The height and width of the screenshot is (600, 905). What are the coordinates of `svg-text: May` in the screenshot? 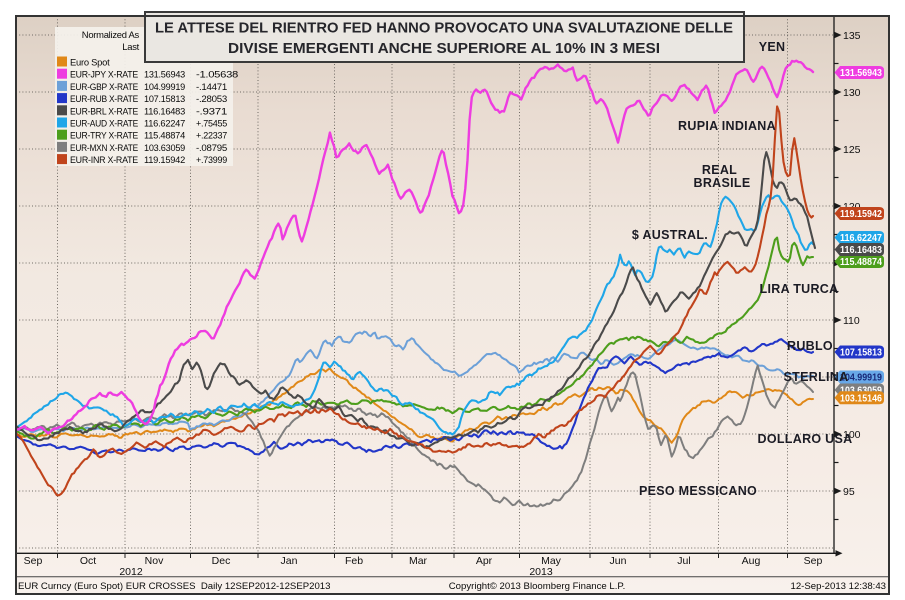 It's located at (551, 561).